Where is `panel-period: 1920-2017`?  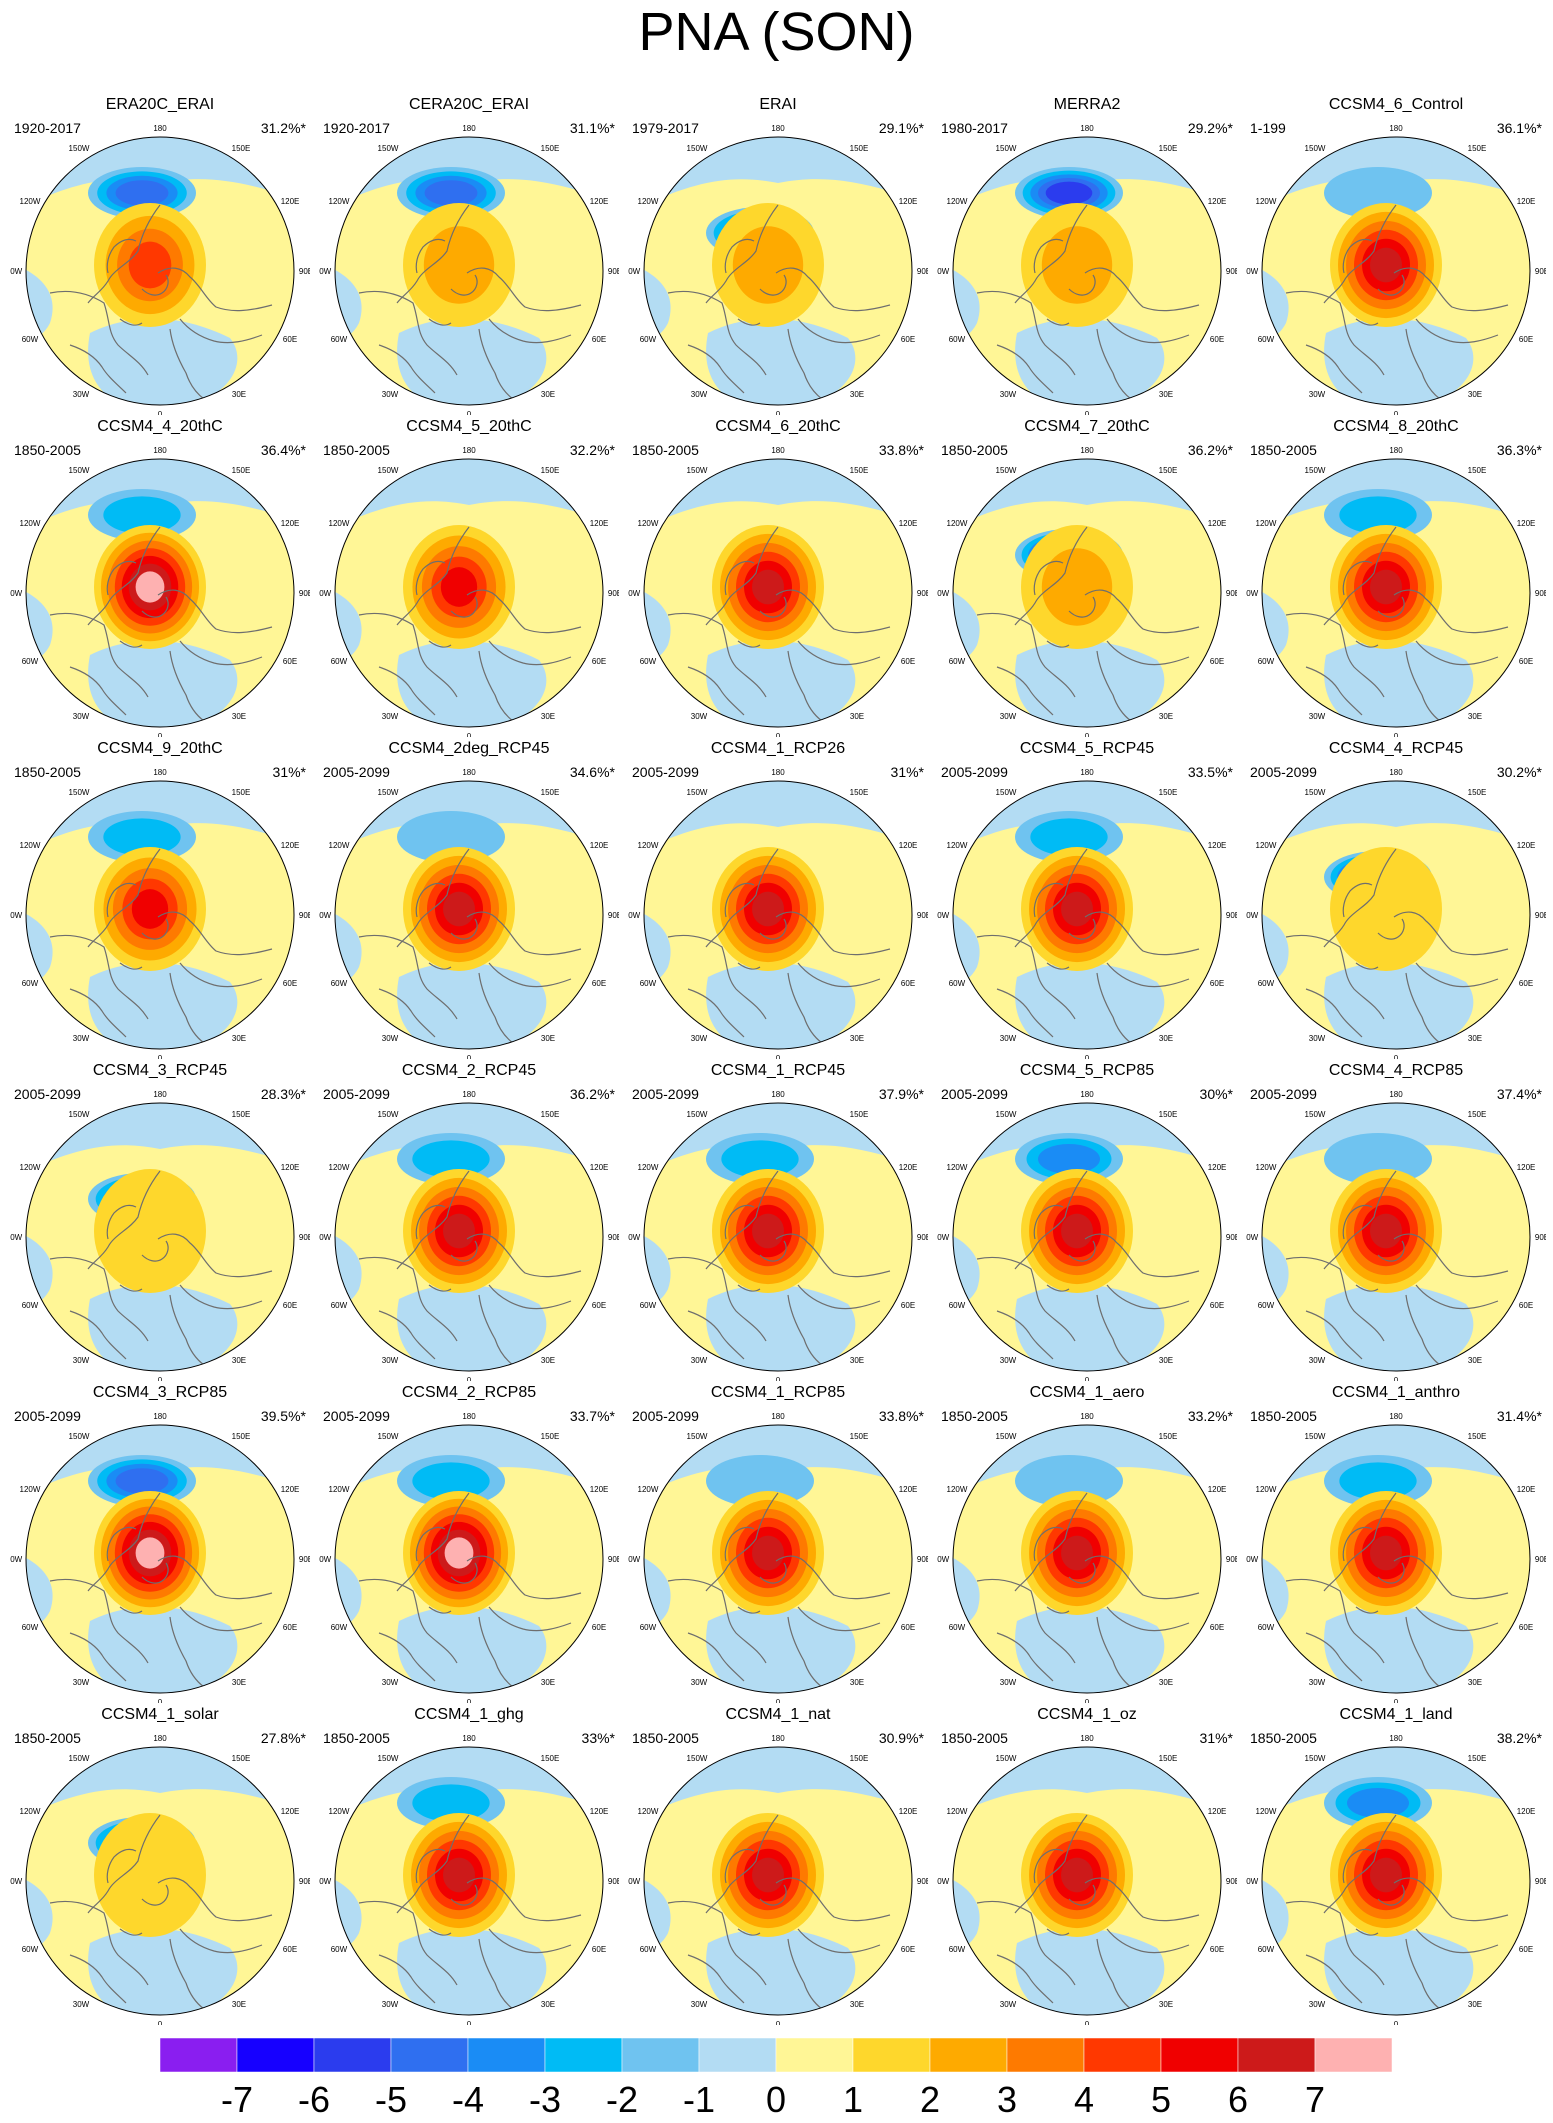
panel-period: 1920-2017 is located at coordinates (47, 128).